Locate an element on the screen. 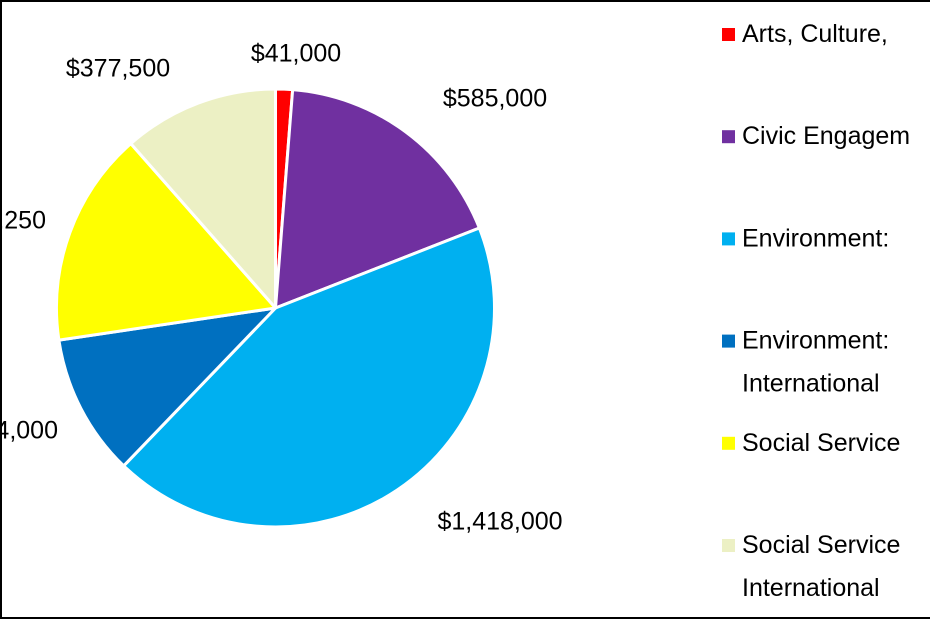 This screenshot has height=620, width=930. legend-label: Arts, Culture, is located at coordinates (815, 34).